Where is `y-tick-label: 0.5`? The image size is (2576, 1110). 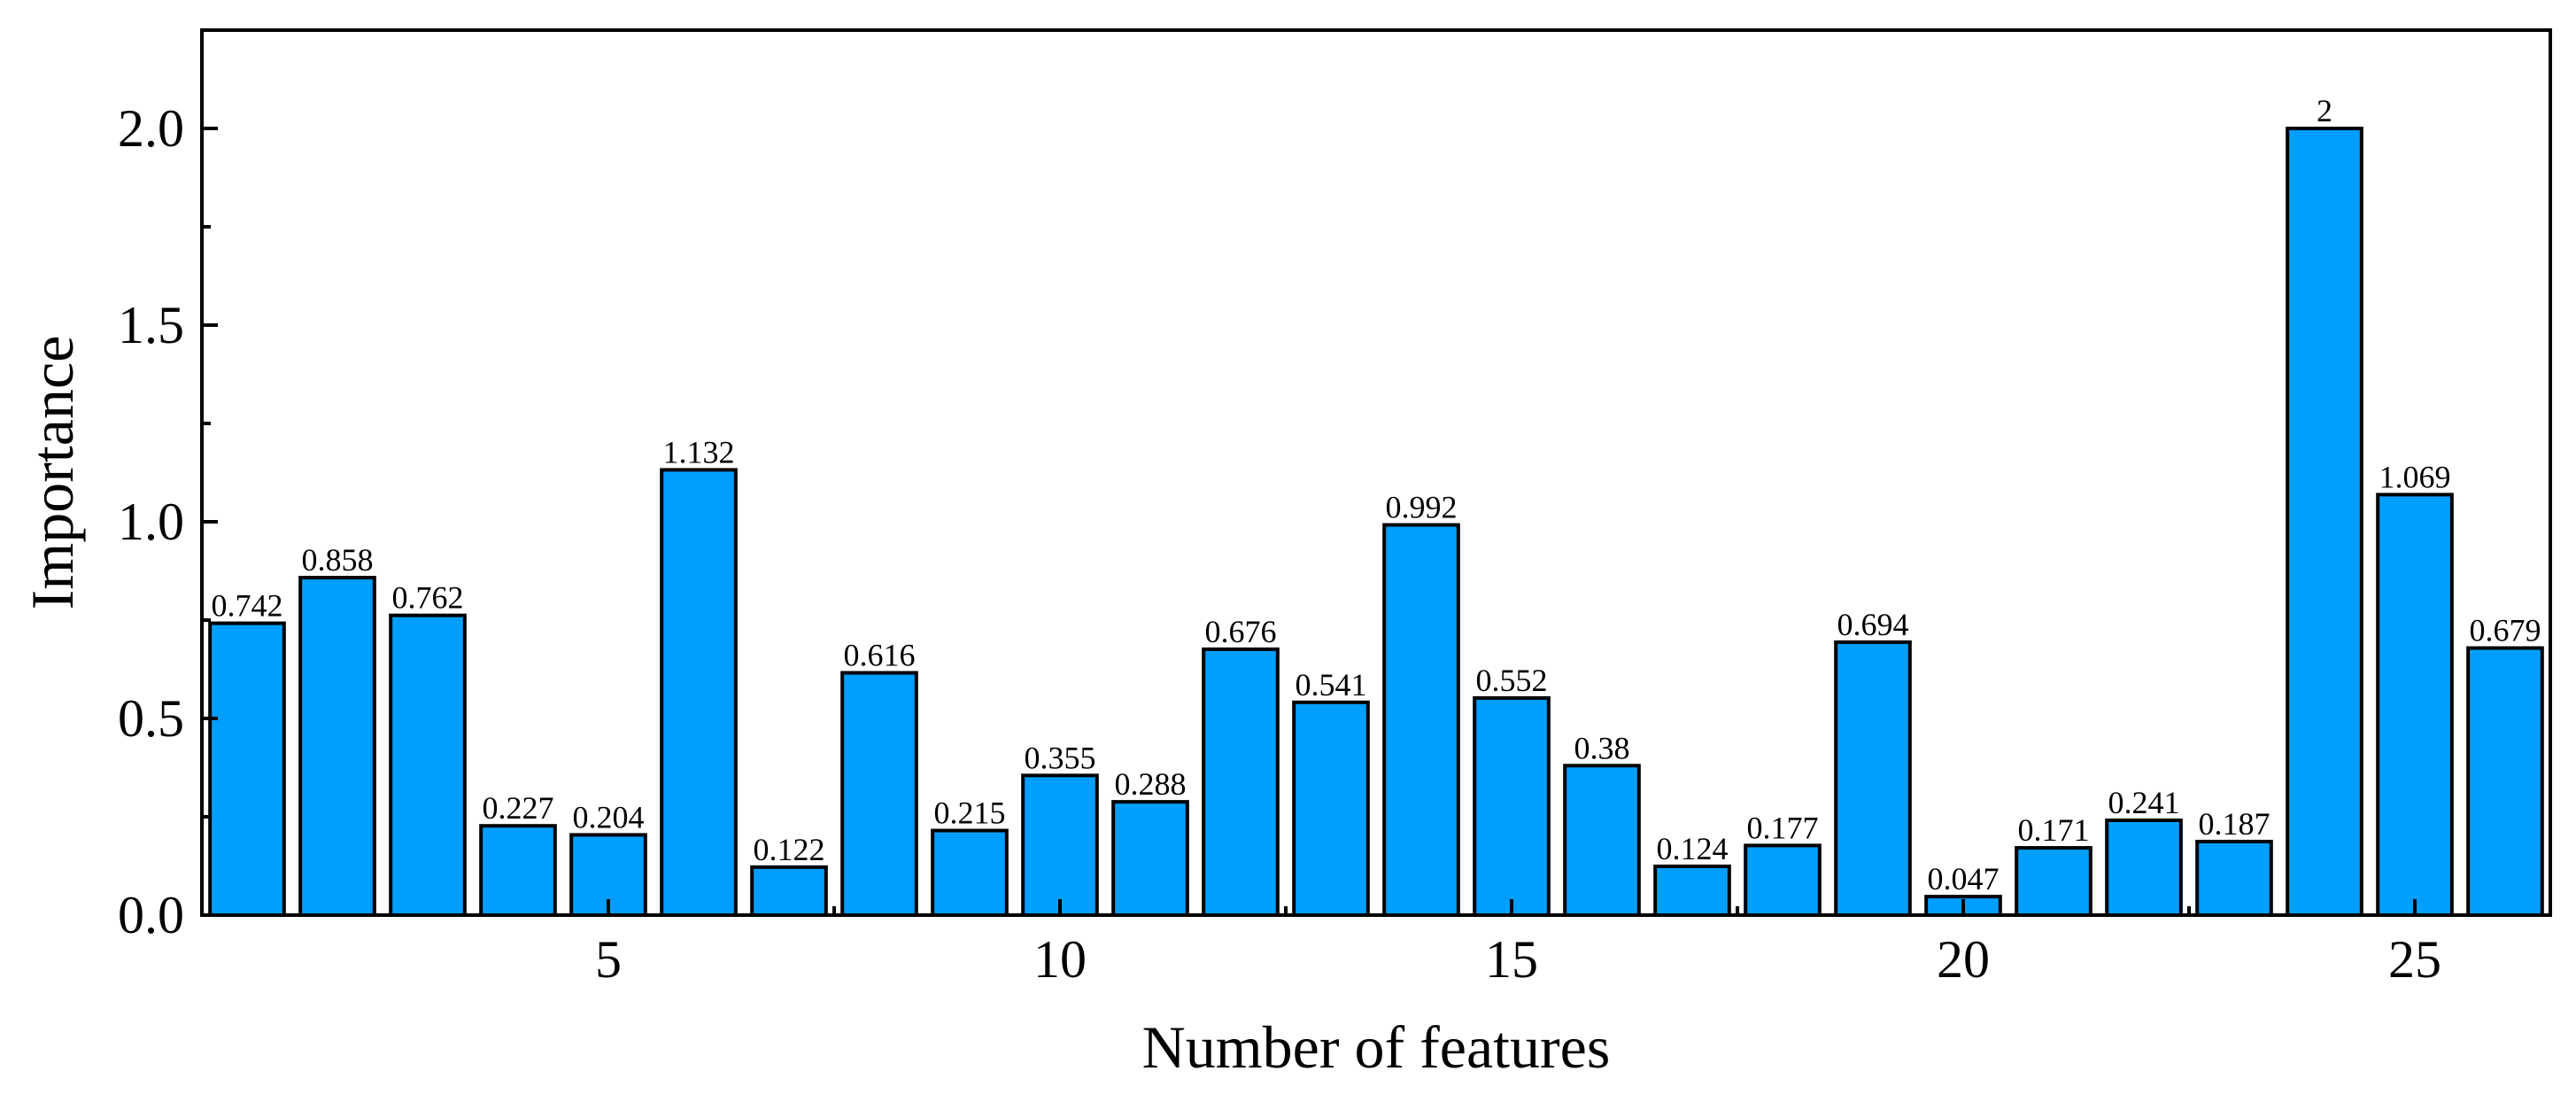 y-tick-label: 0.5 is located at coordinates (151, 718).